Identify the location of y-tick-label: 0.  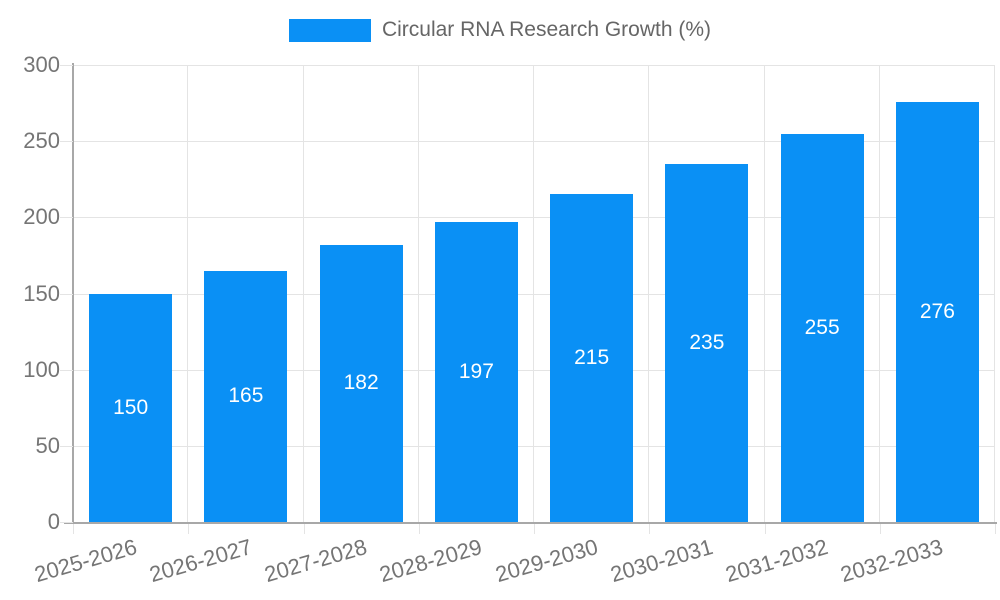
(53, 521).